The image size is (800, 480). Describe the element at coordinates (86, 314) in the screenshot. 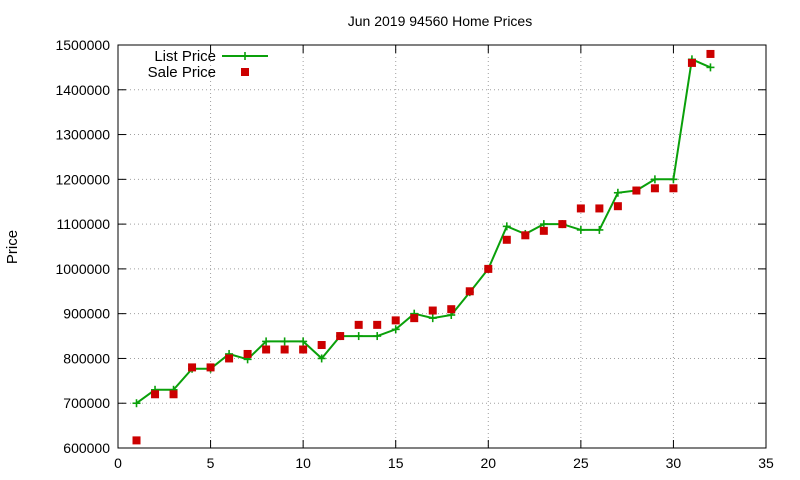

I see `y-tick-label: 900000` at that location.